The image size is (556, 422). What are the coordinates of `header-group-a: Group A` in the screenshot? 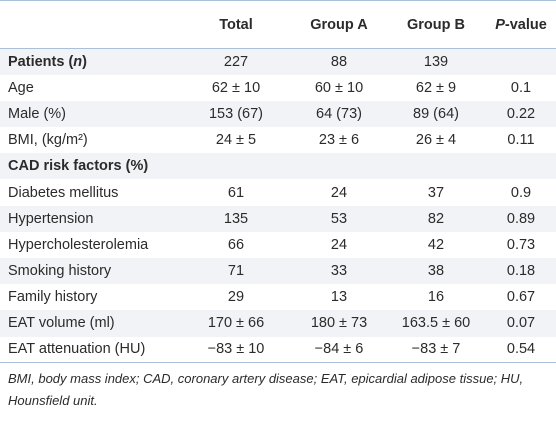 It's located at (339, 24).